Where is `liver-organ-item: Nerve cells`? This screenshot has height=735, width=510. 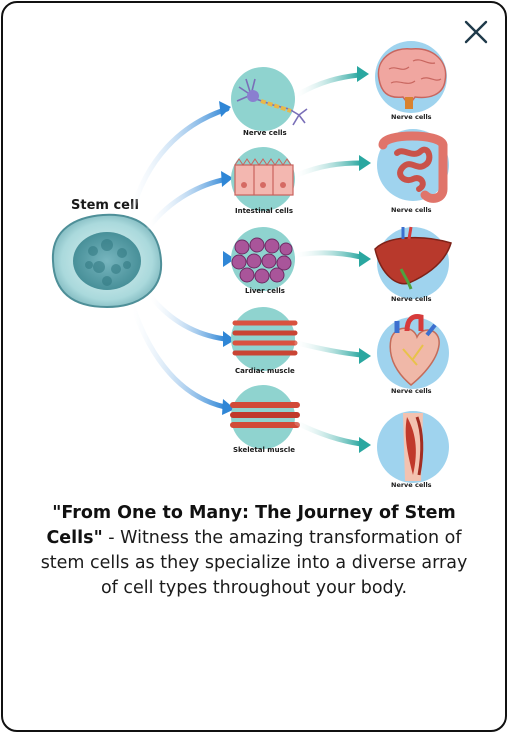
liver-organ-item: Nerve cells is located at coordinates (413, 264).